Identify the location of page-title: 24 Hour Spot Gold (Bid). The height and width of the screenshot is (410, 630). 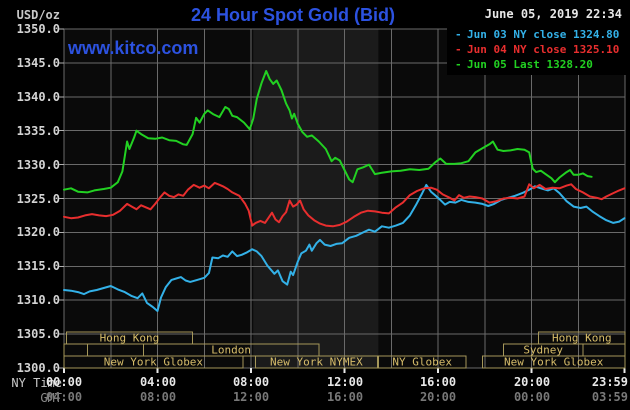
(293, 15).